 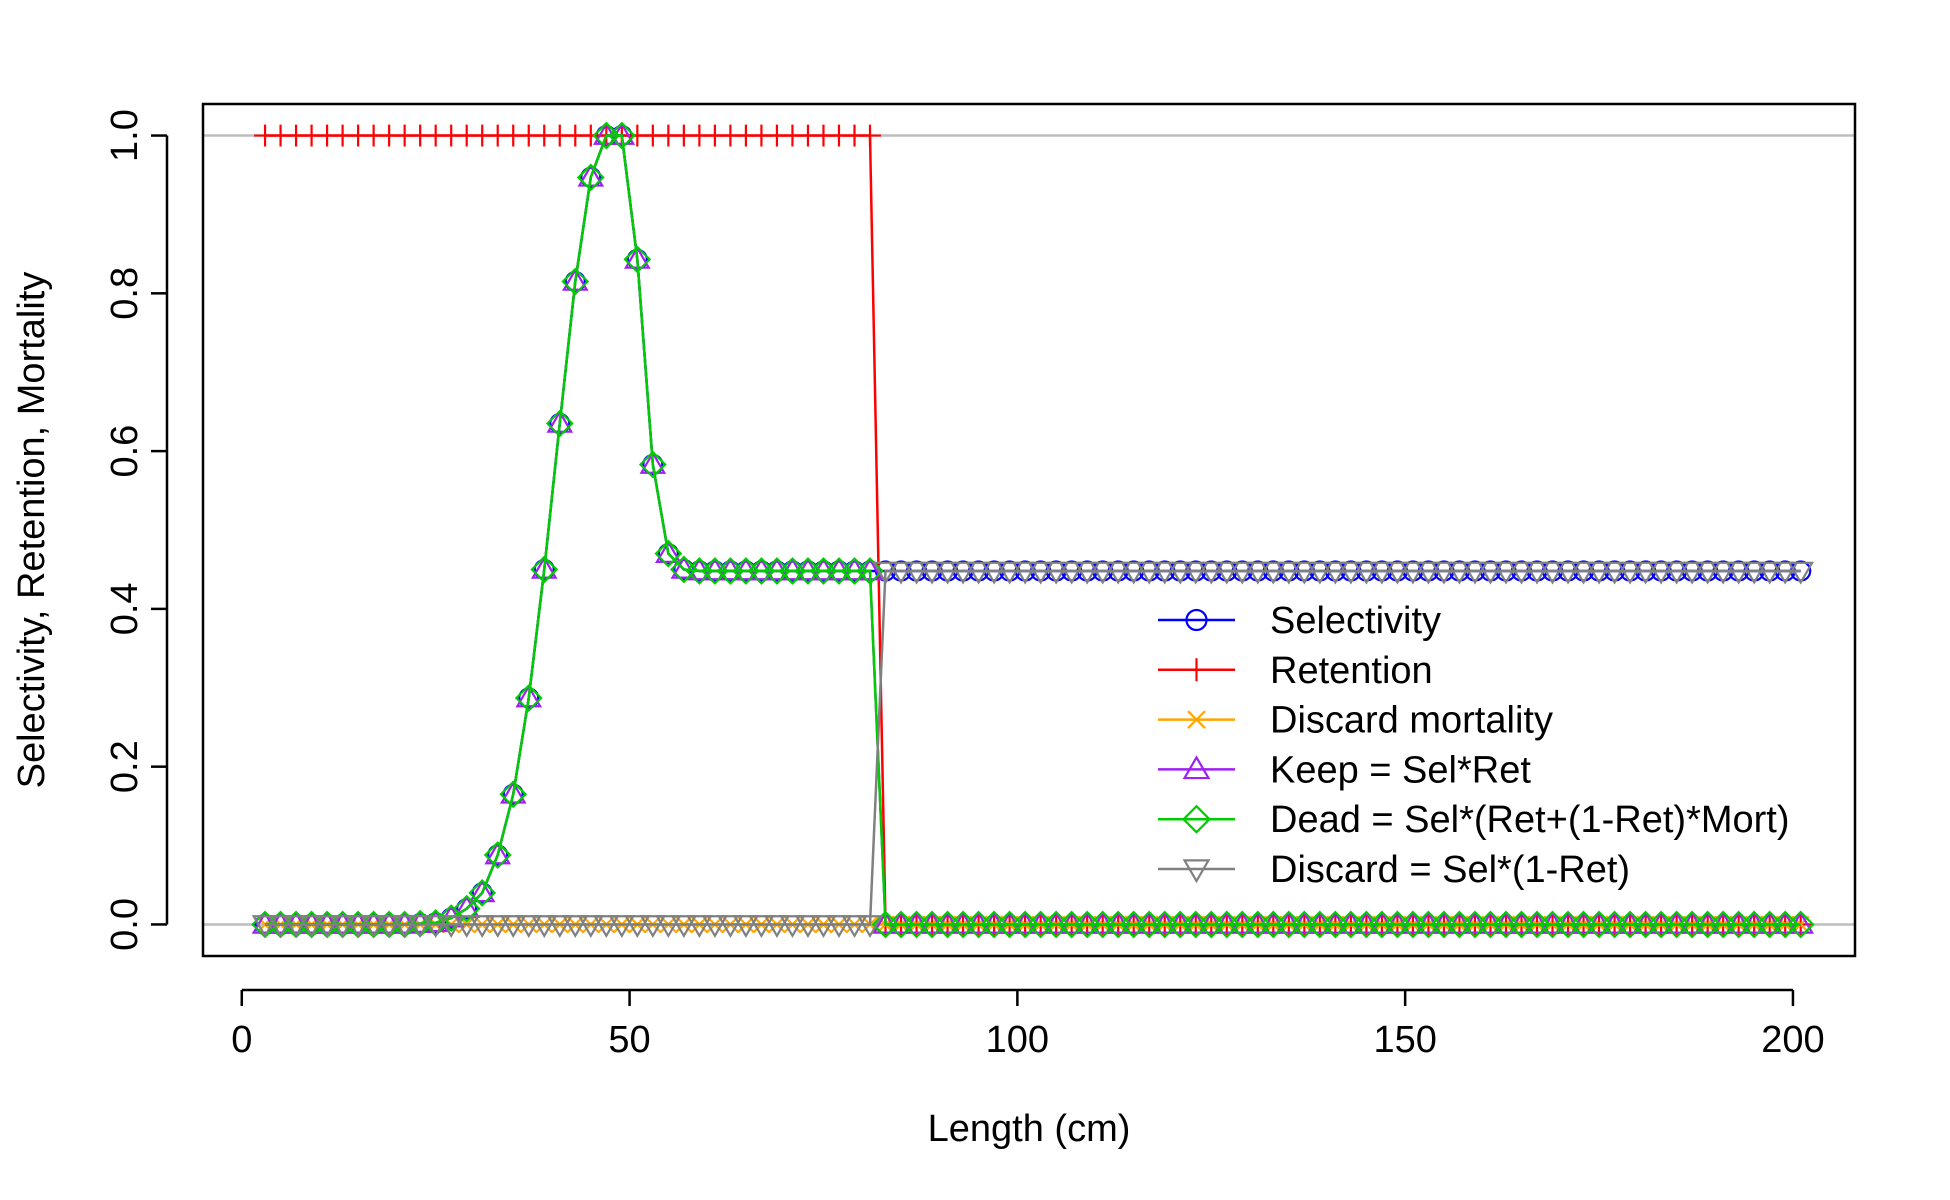 I want to click on legend-label: Dead = Sel*(Ret+(1-Ret)*Mort), so click(x=1530, y=820).